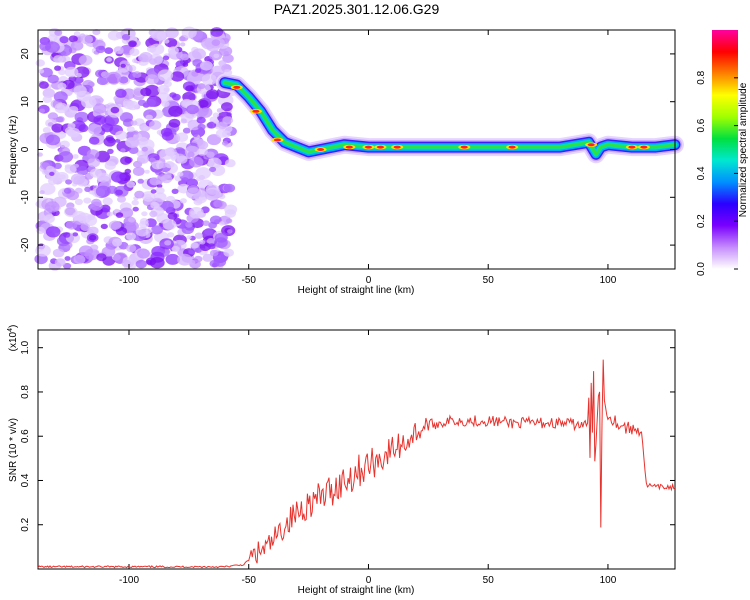  Describe the element at coordinates (701, 173) in the screenshot. I see `colorbar-tick-label: 0.4` at that location.